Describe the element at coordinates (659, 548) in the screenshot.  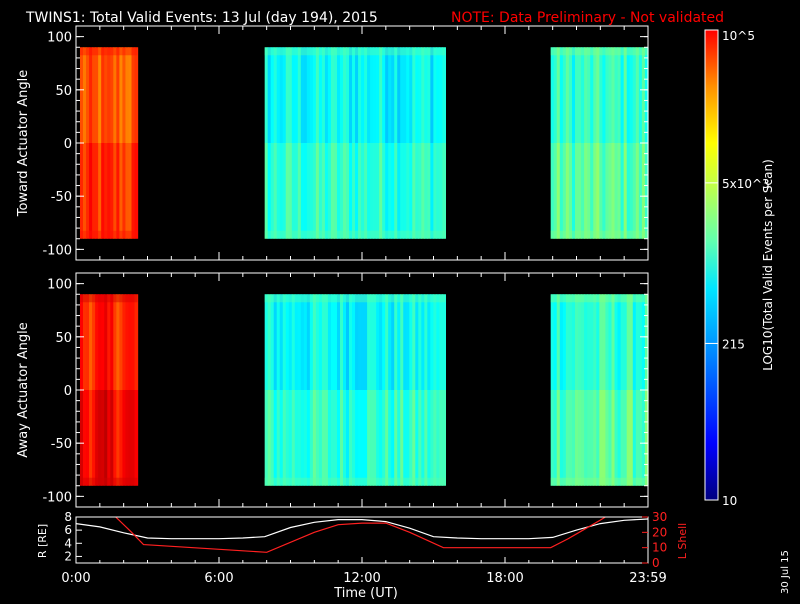
I see `l-shell-tick-label: 10` at that location.